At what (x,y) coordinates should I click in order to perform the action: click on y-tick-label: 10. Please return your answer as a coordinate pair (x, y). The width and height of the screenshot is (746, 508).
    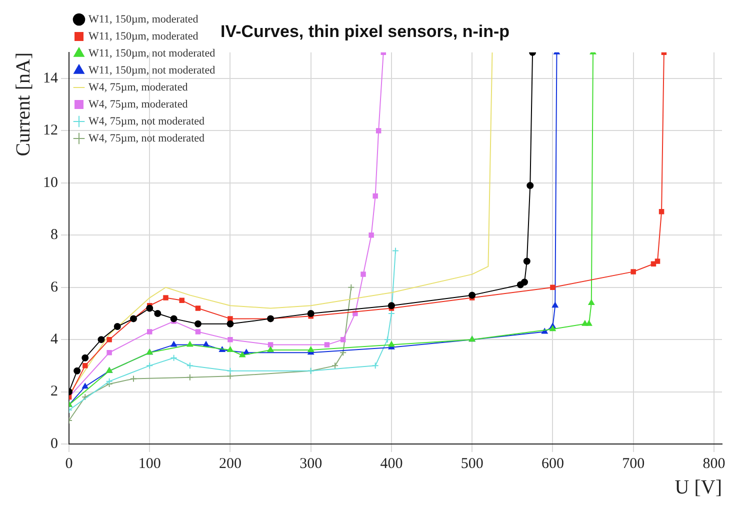
    Looking at the image, I should click on (50, 182).